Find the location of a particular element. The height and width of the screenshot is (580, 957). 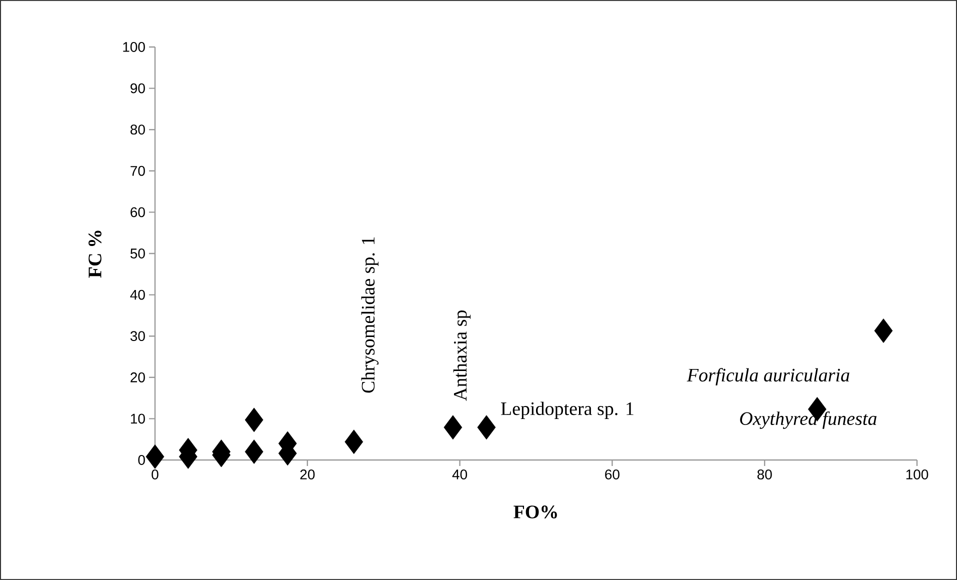

y-tick-label: 40 is located at coordinates (137, 295).